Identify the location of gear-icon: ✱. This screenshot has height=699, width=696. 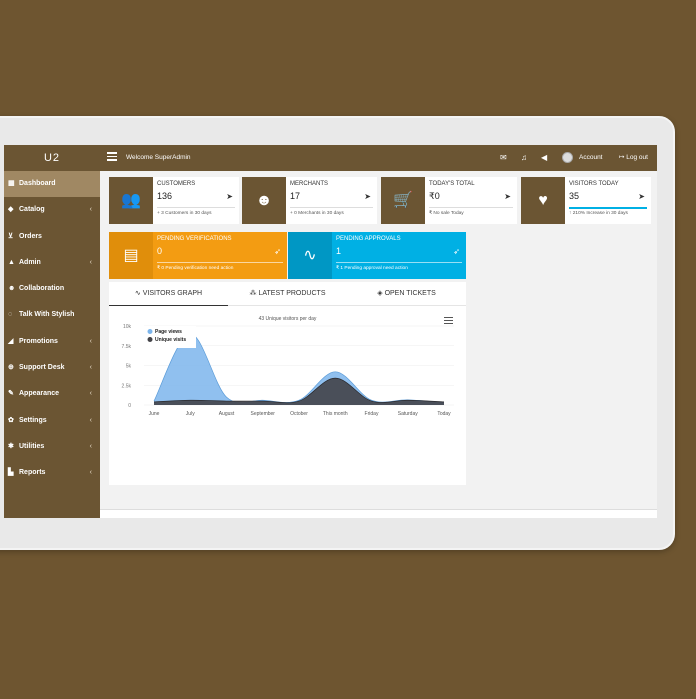
(11, 446).